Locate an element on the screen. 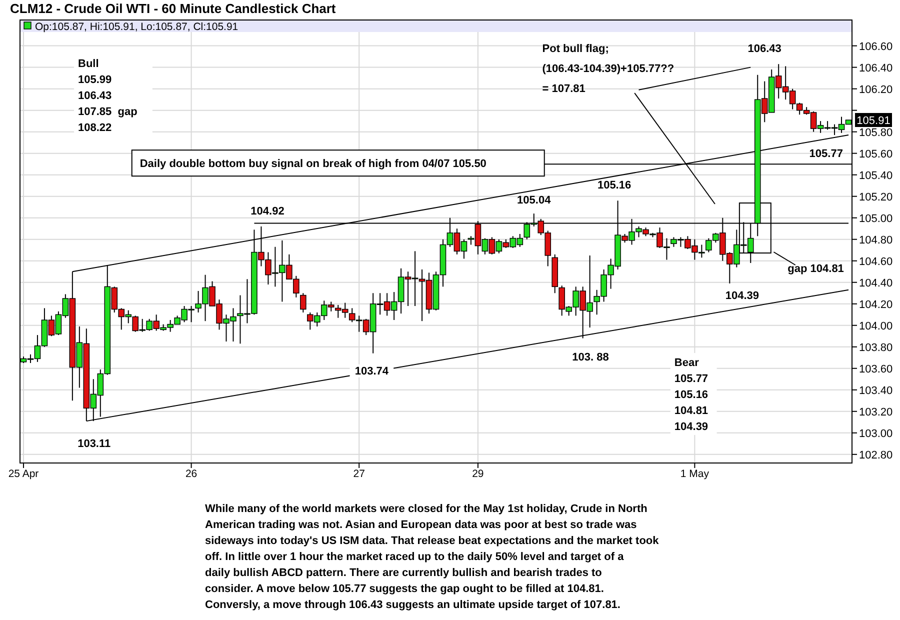 The width and height of the screenshot is (900, 620). y-tick-label: 102.80 is located at coordinates (876, 455).